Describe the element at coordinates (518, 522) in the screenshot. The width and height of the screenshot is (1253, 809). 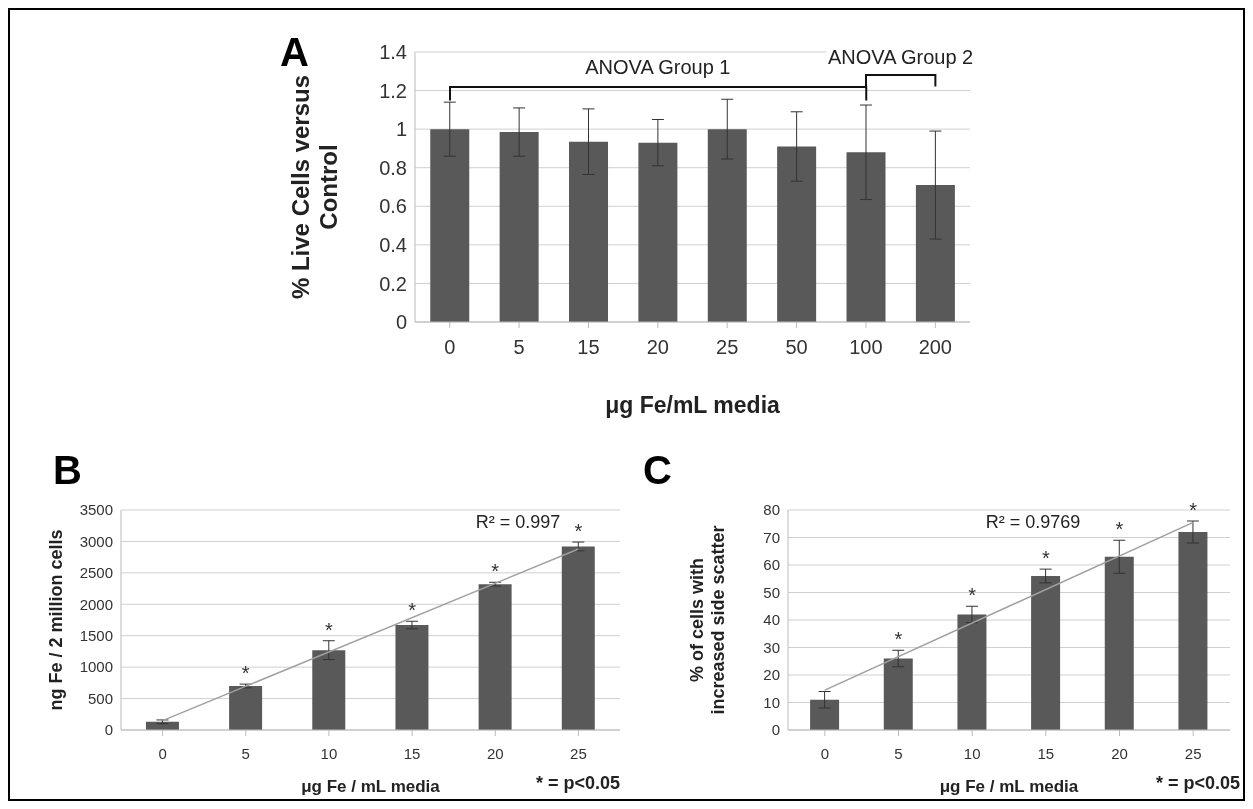
I see `annotation: R² = 0.997` at that location.